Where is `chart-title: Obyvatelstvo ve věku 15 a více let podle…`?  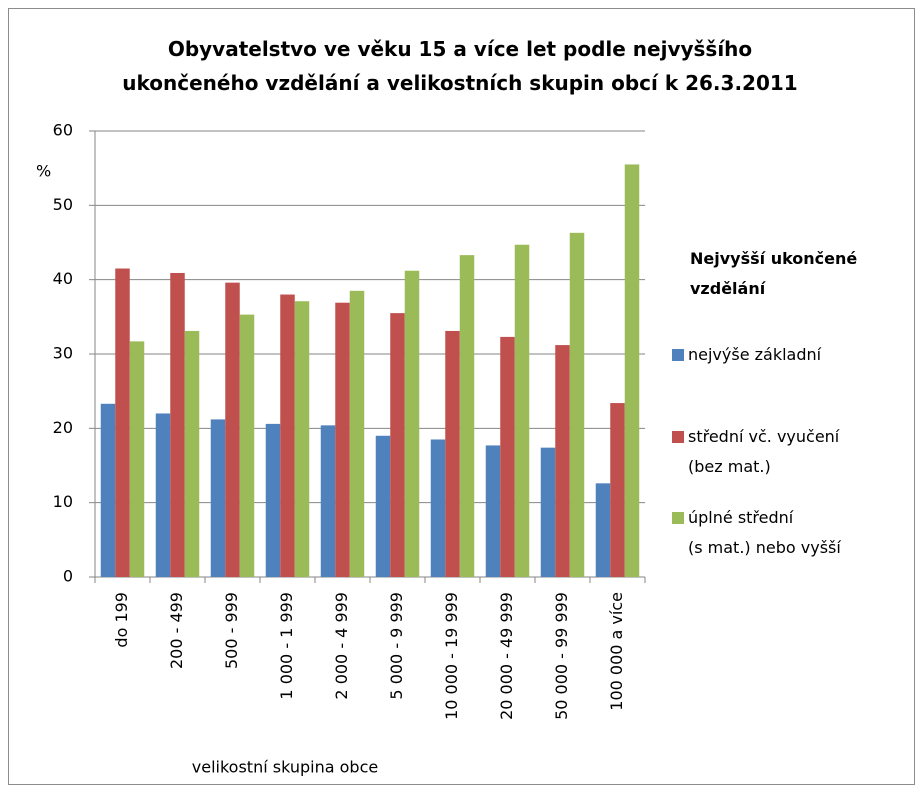
chart-title: Obyvatelstvo ve věku 15 a více let podle… is located at coordinates (460, 66).